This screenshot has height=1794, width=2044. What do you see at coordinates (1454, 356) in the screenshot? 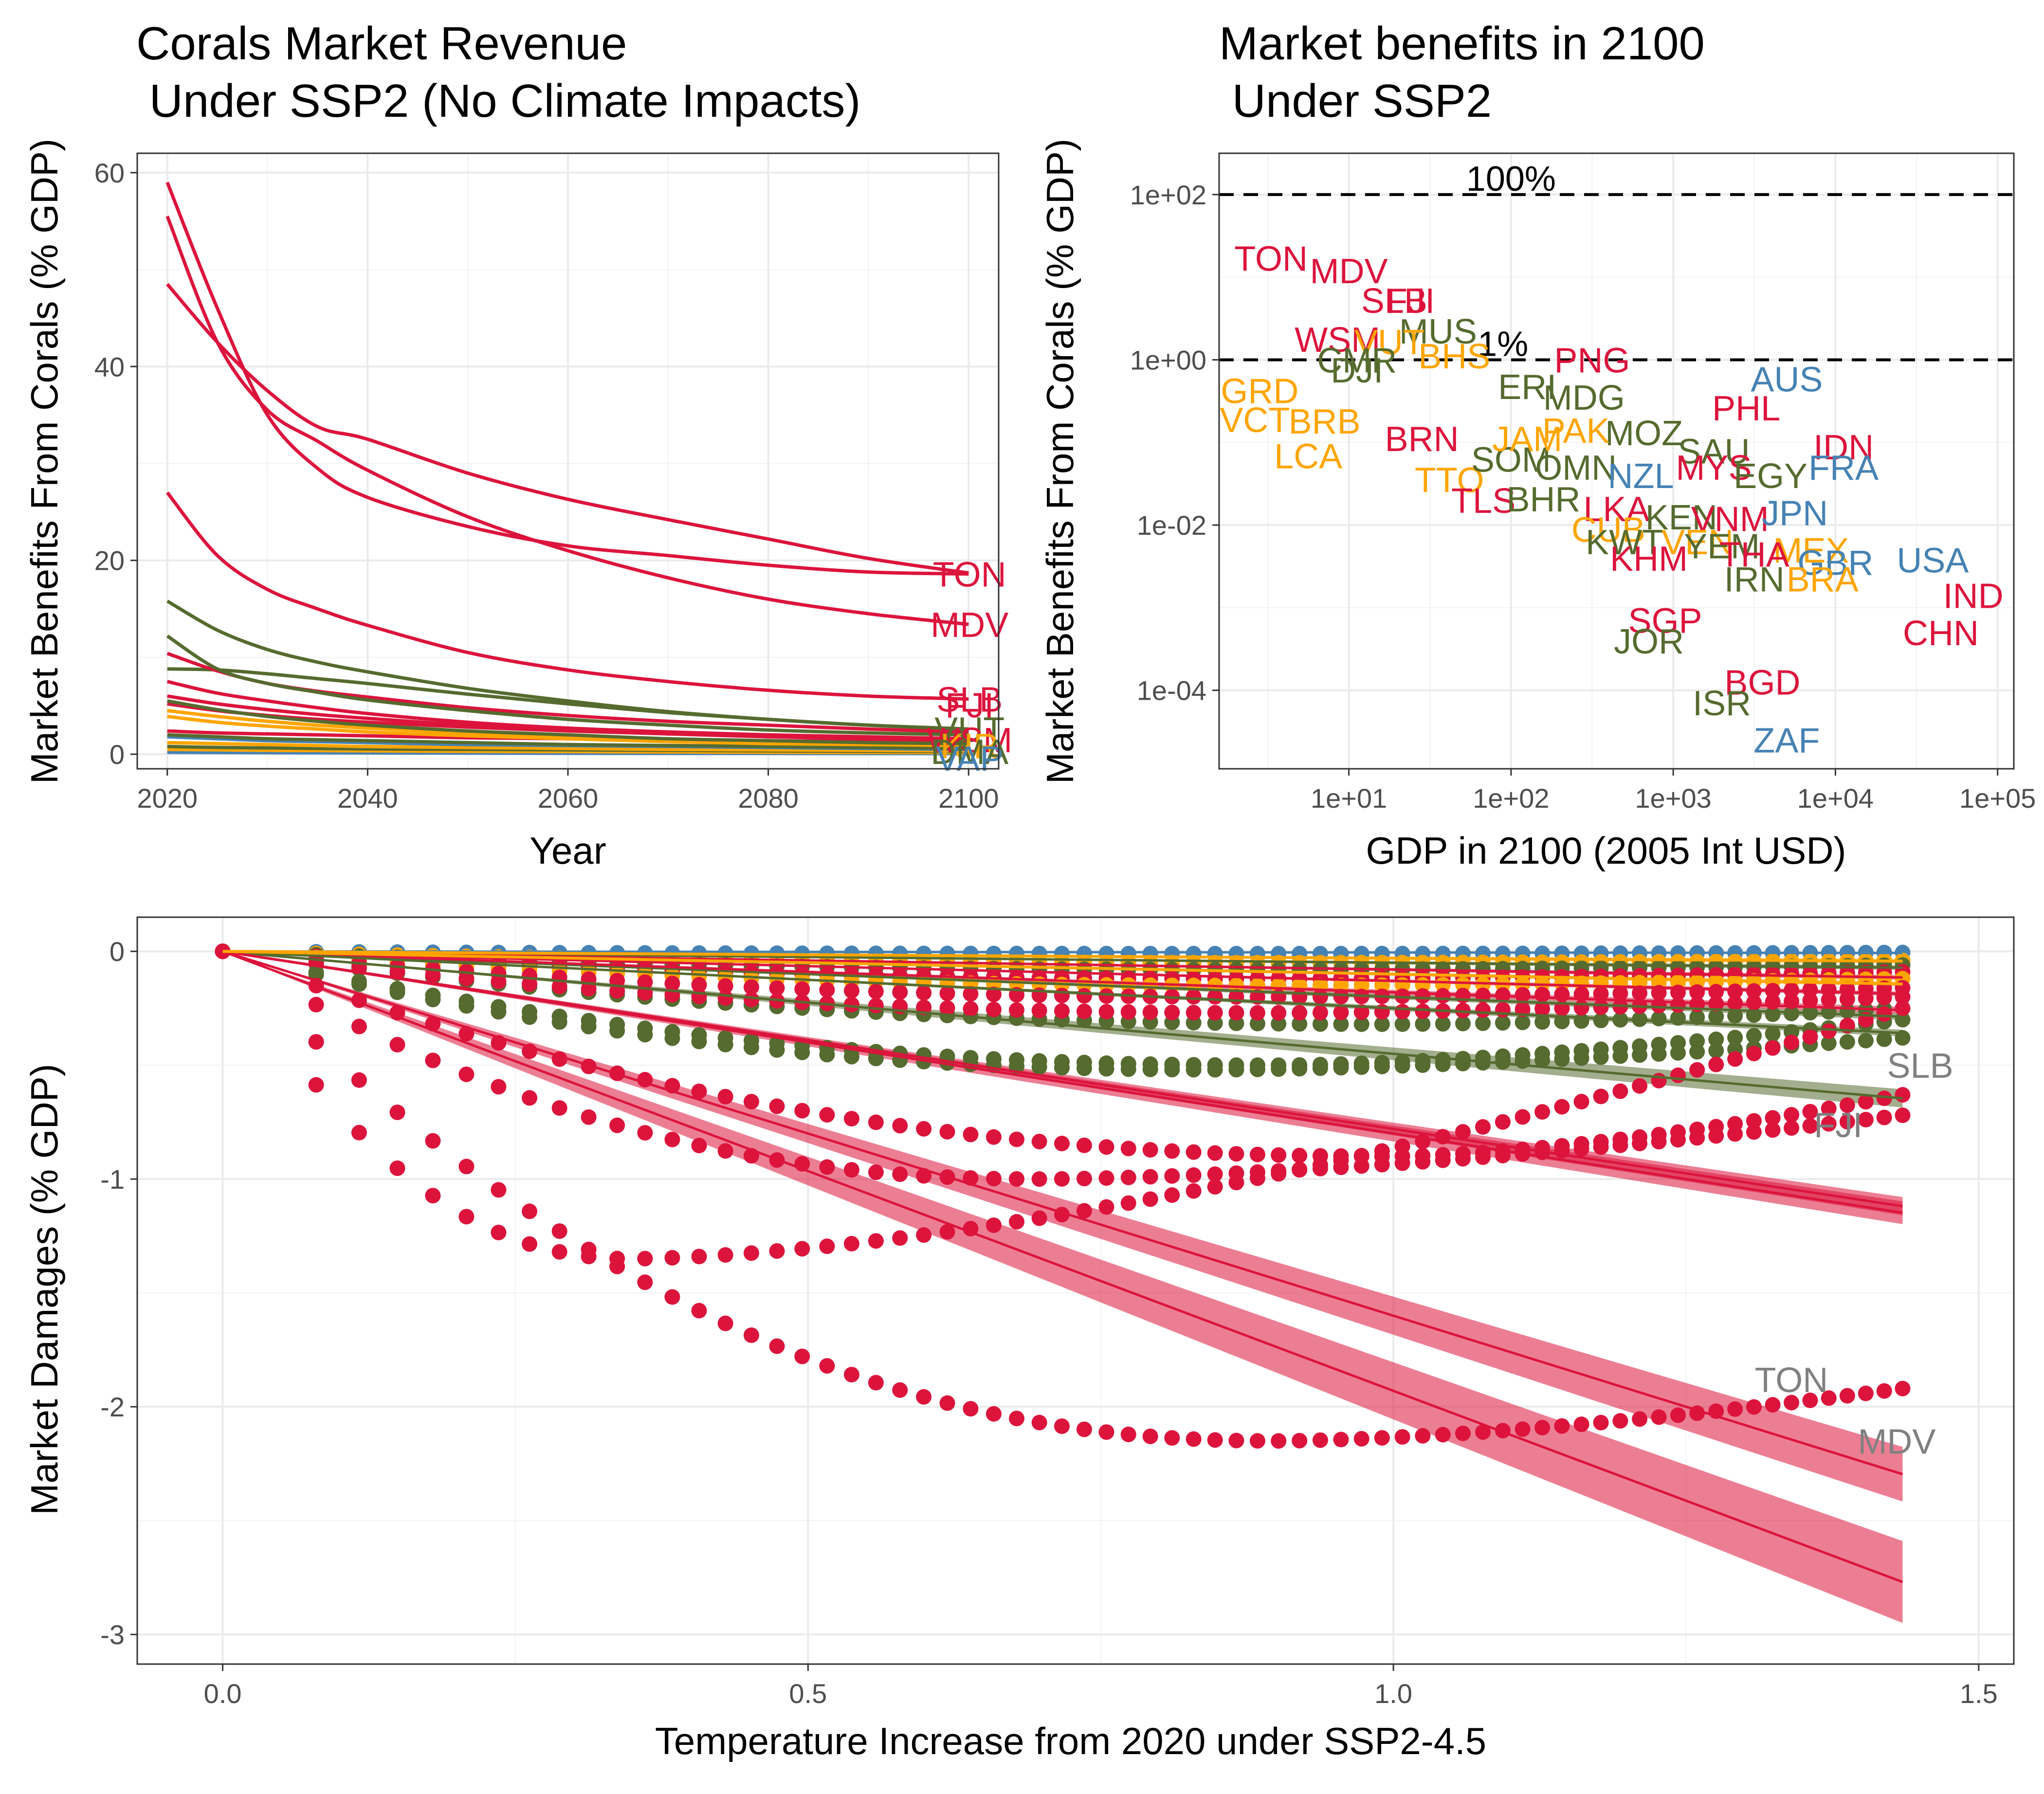
I see `benefits-country-label: BHS` at bounding box center [1454, 356].